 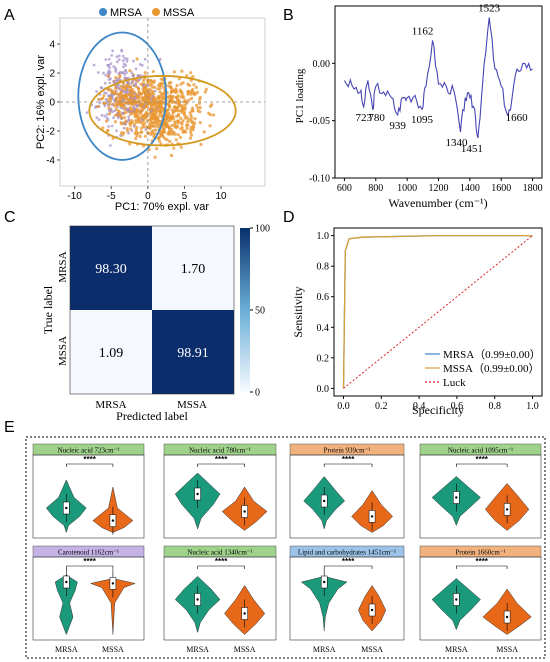 I want to click on roc-xtick-label: 0.2, so click(x=381, y=406).